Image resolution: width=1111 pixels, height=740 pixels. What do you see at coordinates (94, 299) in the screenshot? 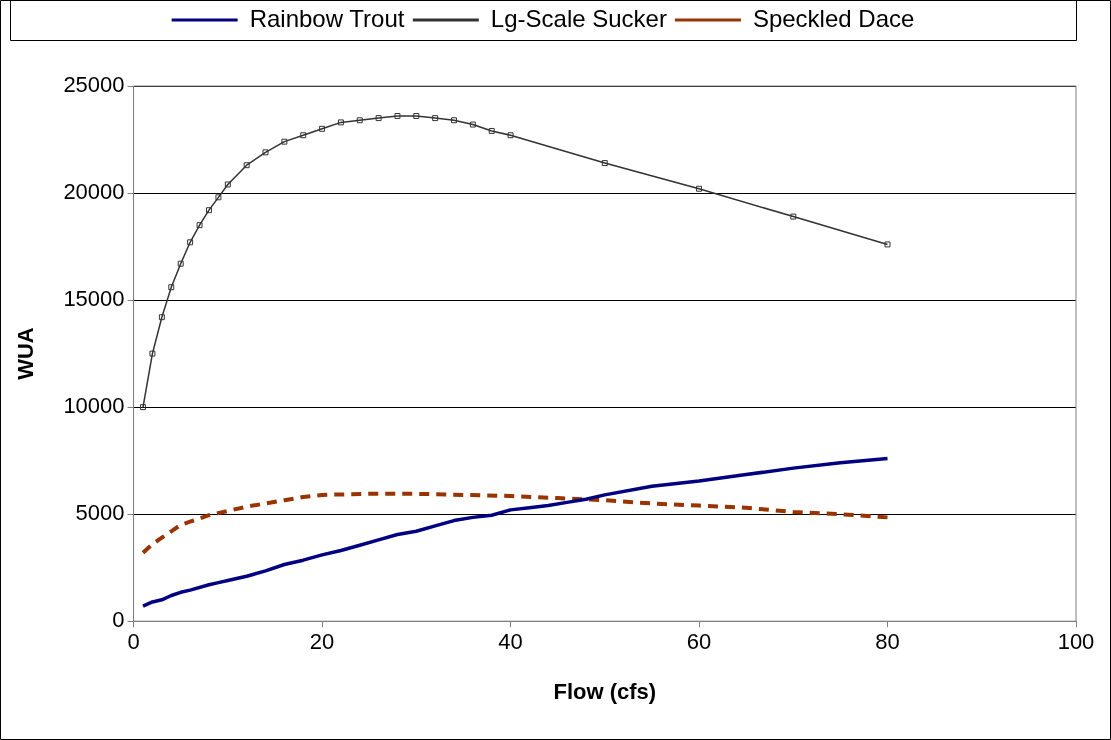
I see `y-tick-label: 15000` at bounding box center [94, 299].